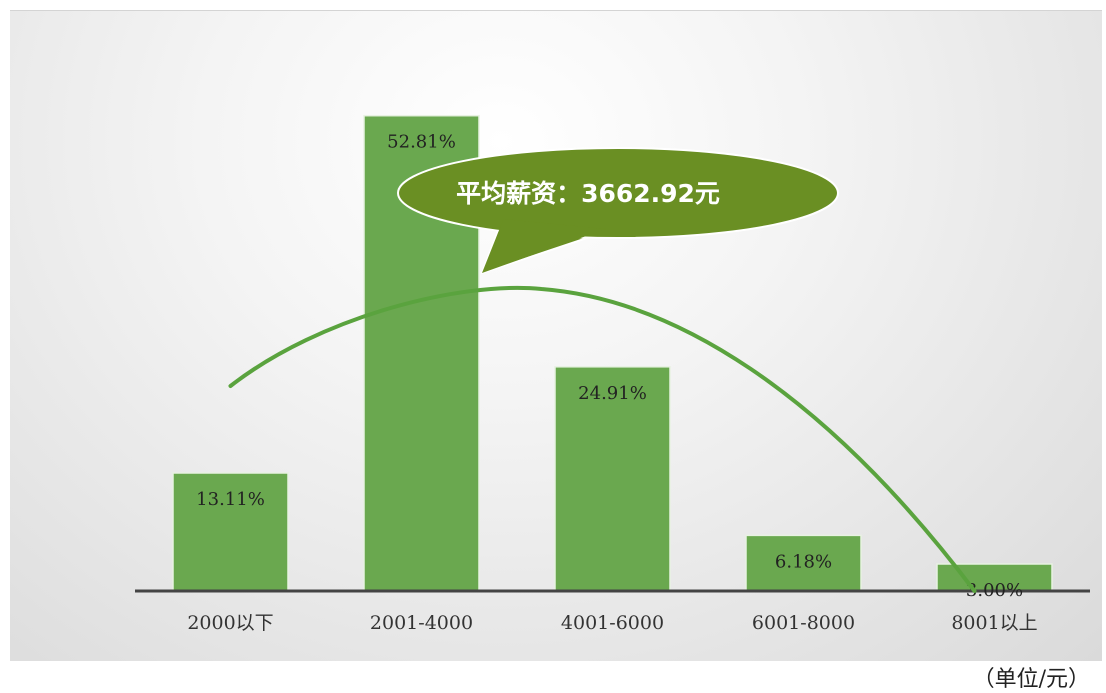  I want to click on callout-bubble, so click(618, 193).